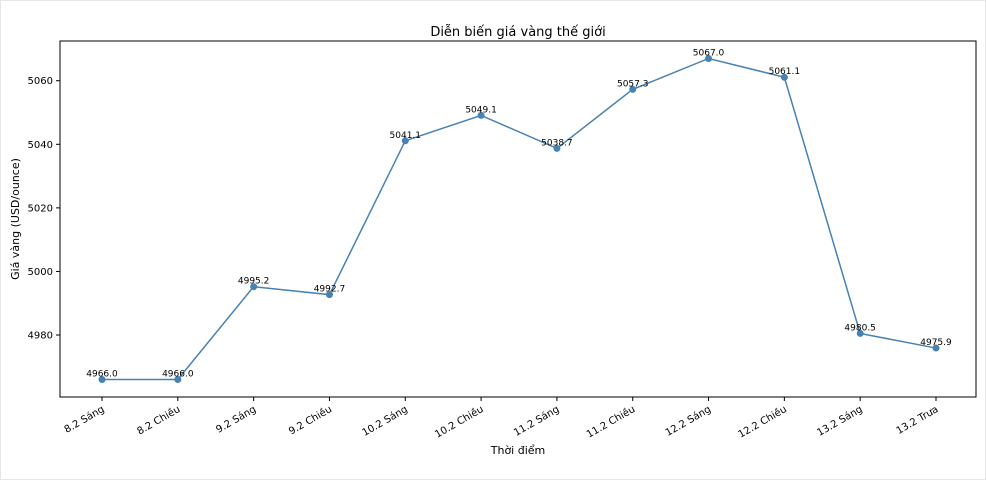 This screenshot has width=986, height=483. I want to click on data-label: 5061.1, so click(785, 72).